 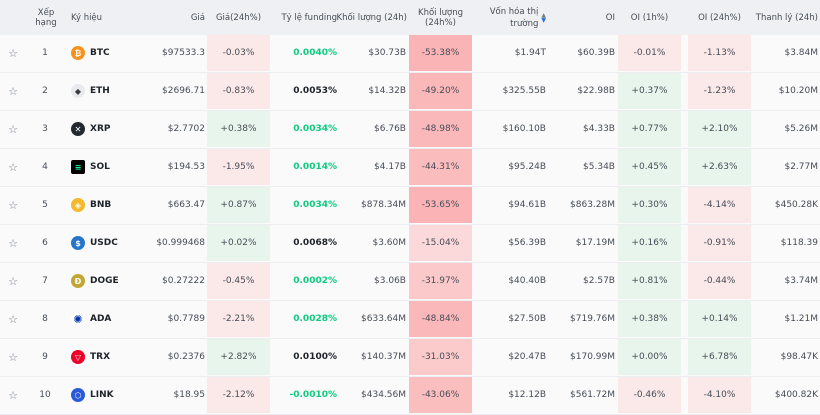 I want to click on tron-icon: ▽, so click(x=78, y=357).